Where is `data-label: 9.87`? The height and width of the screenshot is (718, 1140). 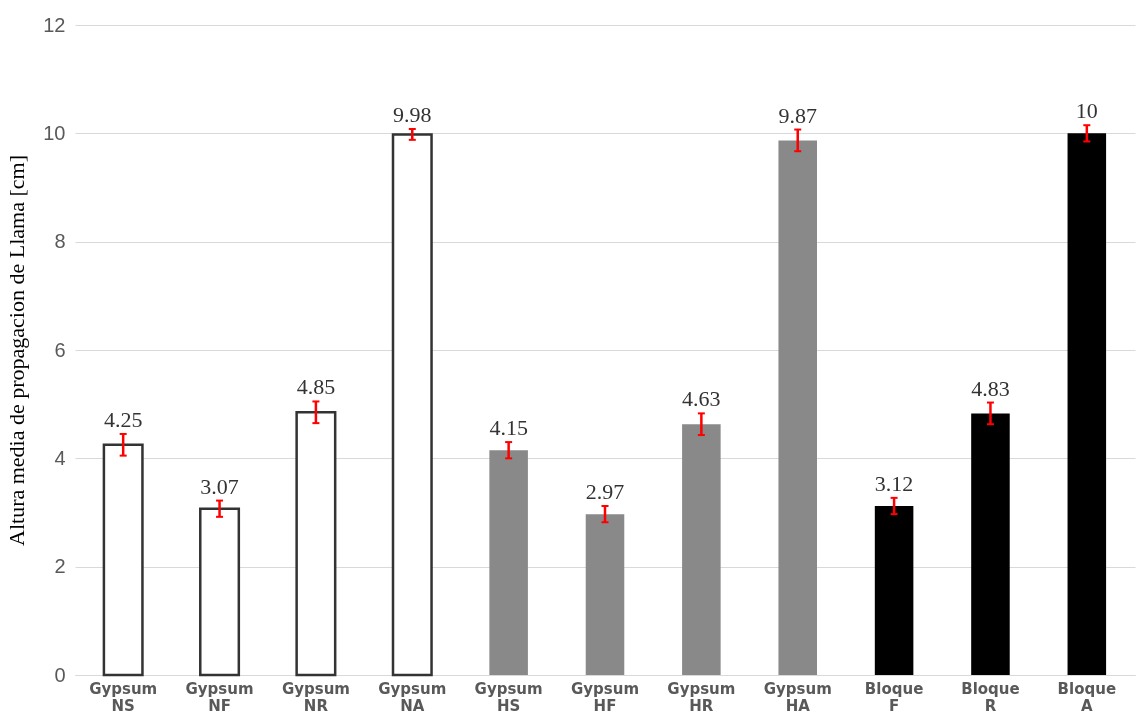 data-label: 9.87 is located at coordinates (797, 115).